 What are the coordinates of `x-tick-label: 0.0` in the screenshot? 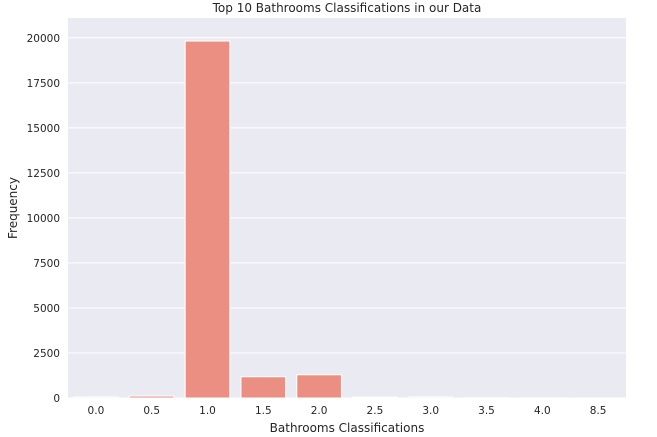 It's located at (96, 411).